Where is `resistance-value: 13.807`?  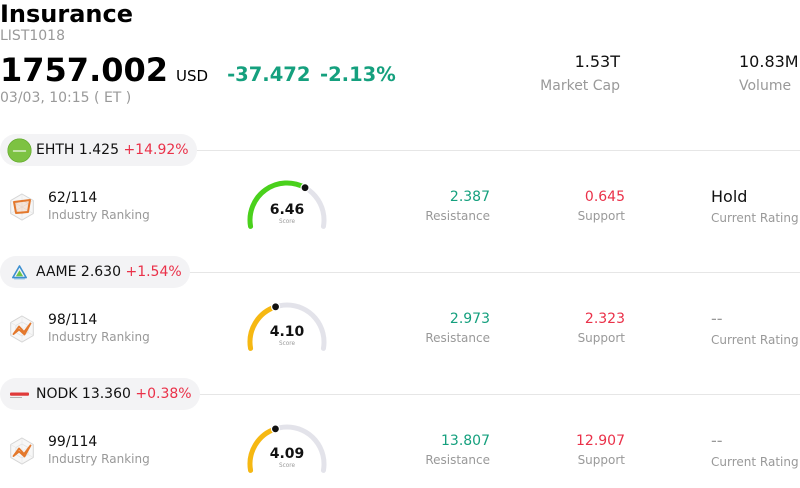 resistance-value: 13.807 is located at coordinates (465, 441).